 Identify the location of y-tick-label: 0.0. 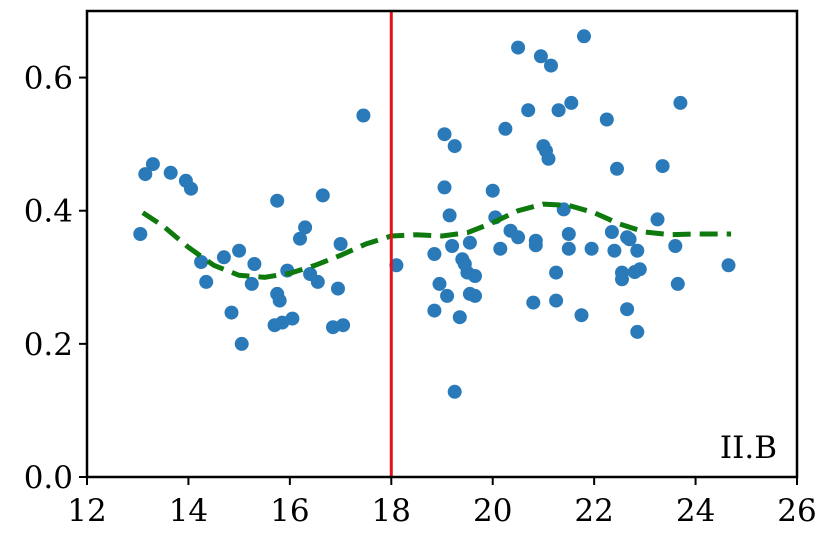
(48, 478).